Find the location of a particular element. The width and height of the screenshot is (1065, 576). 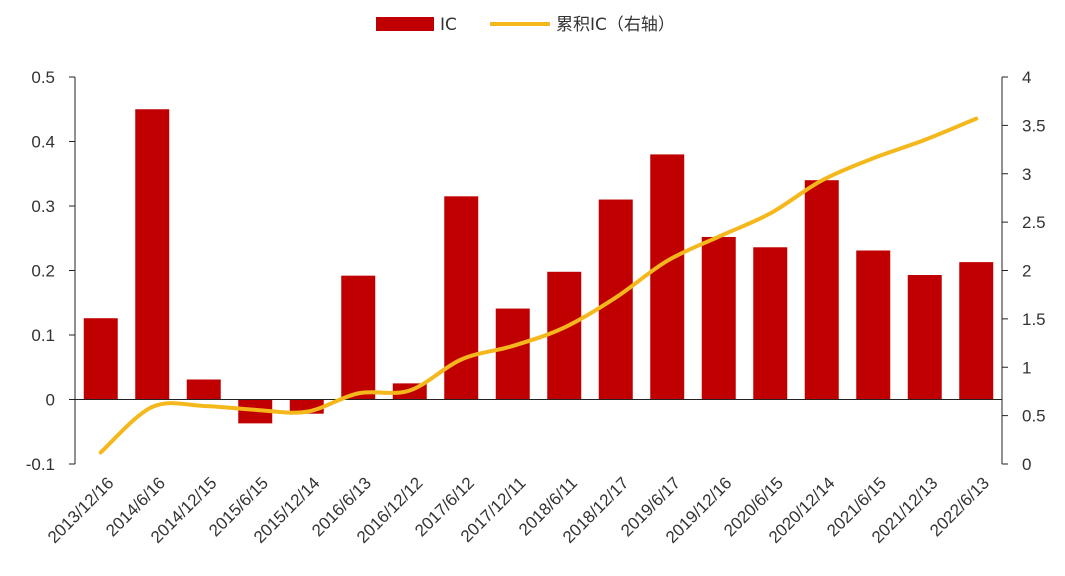

right-tick-label: 4 is located at coordinates (1026, 77).